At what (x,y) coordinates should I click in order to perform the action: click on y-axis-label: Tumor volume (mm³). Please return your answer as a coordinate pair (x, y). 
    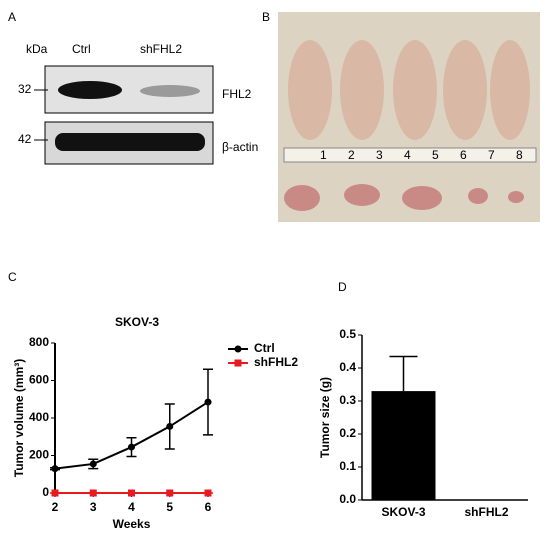
    Looking at the image, I should click on (19, 418).